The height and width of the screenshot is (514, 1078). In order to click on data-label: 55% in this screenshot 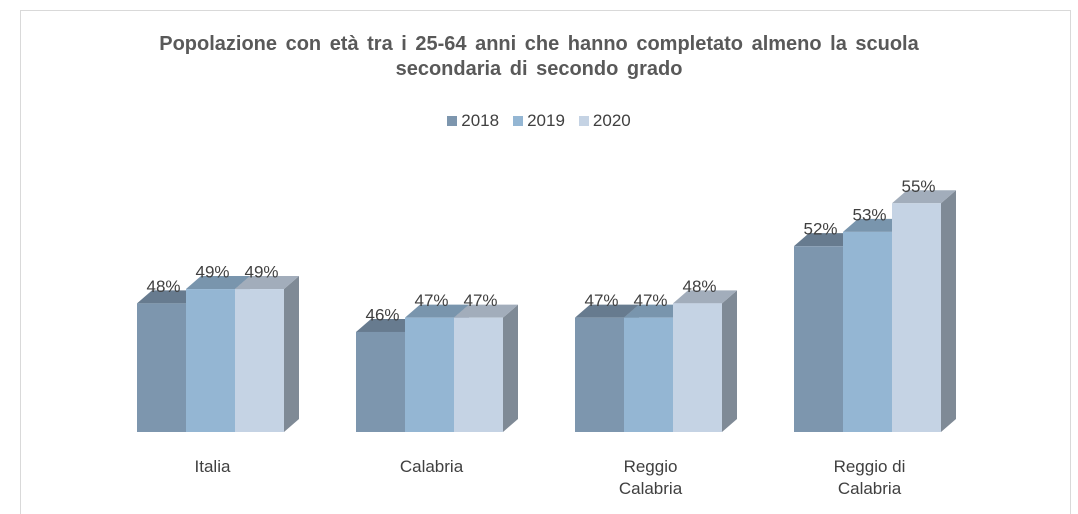, I will do `click(918, 186)`.